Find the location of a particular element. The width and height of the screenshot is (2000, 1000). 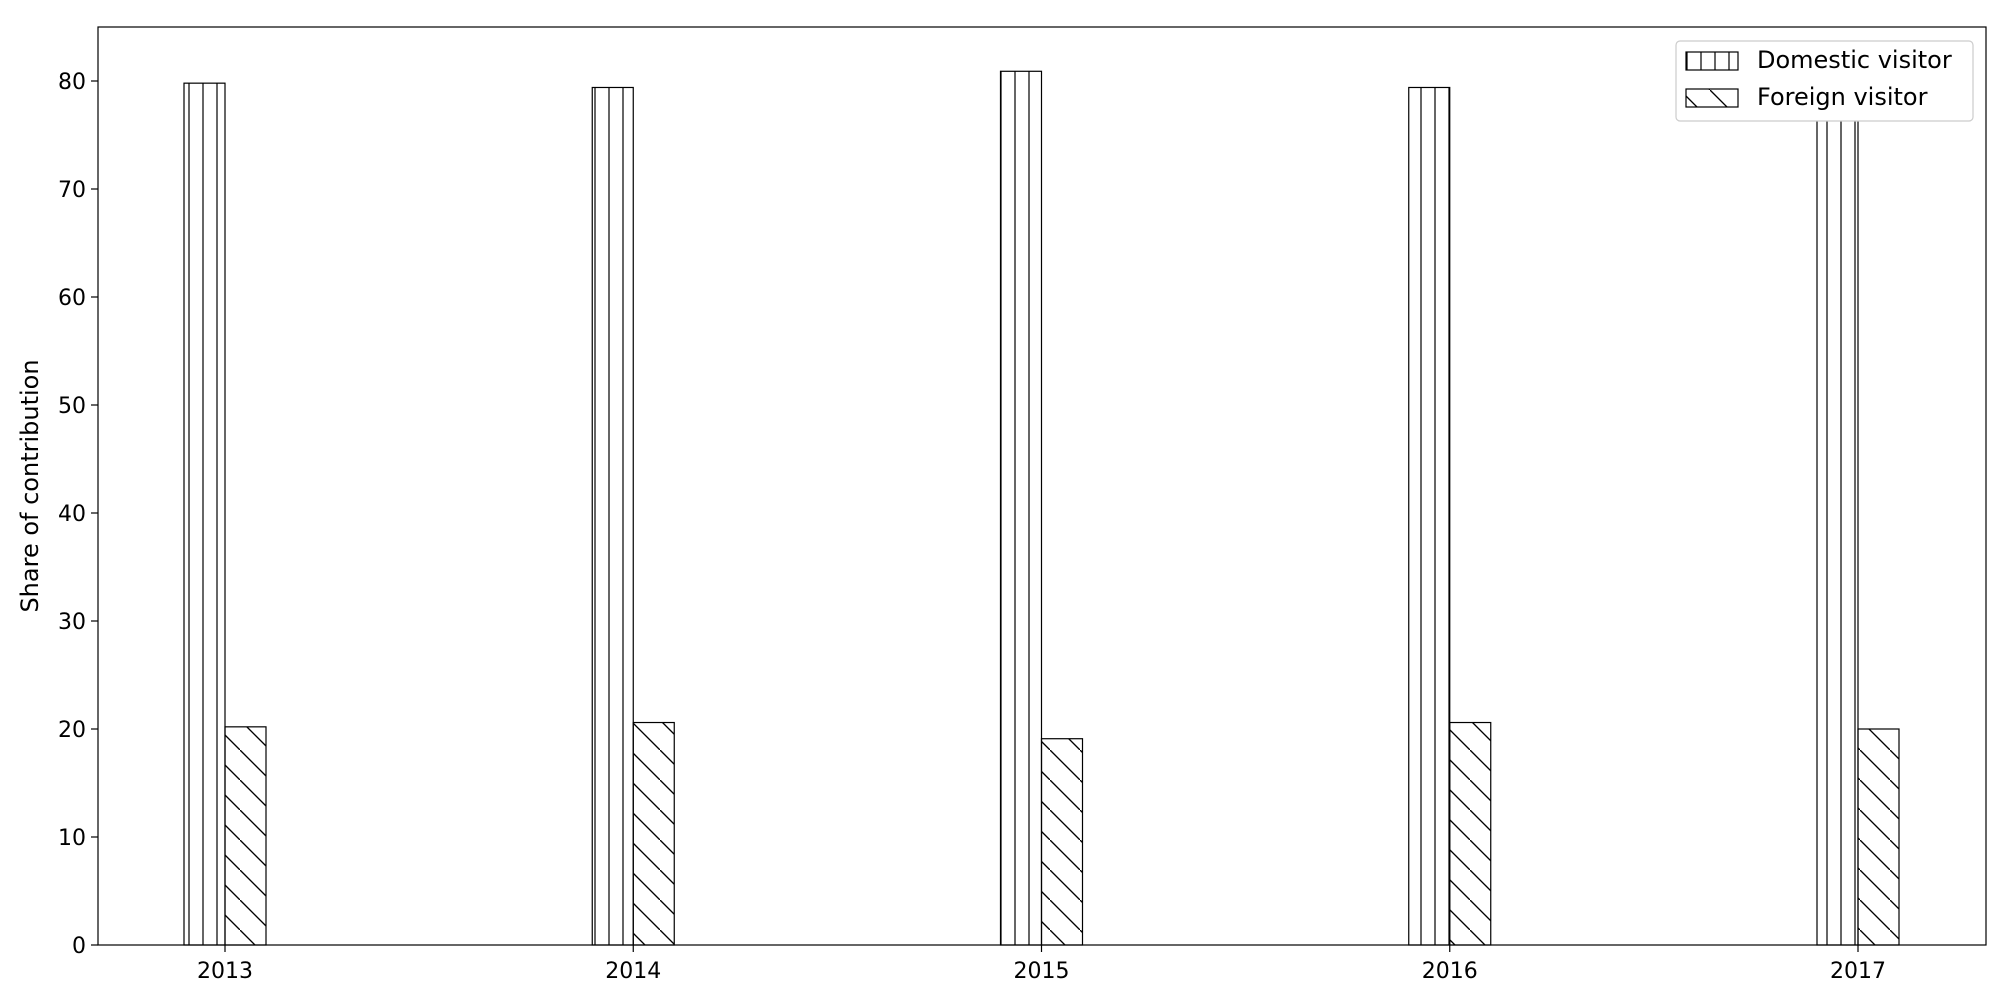

bar-foreign-visitor-2016 is located at coordinates (1470, 833).